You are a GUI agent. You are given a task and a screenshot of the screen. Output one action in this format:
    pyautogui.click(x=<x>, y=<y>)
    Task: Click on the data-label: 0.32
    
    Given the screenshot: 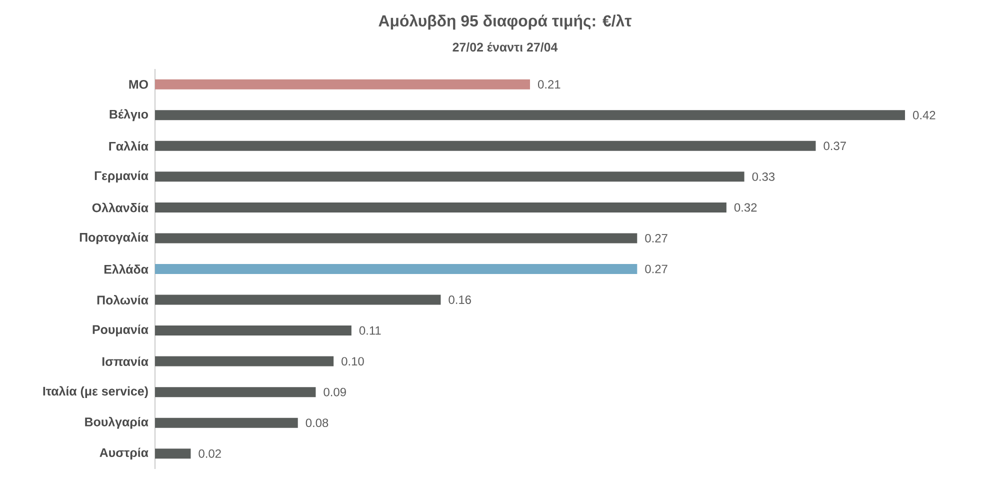 What is the action you would take?
    pyautogui.click(x=745, y=207)
    